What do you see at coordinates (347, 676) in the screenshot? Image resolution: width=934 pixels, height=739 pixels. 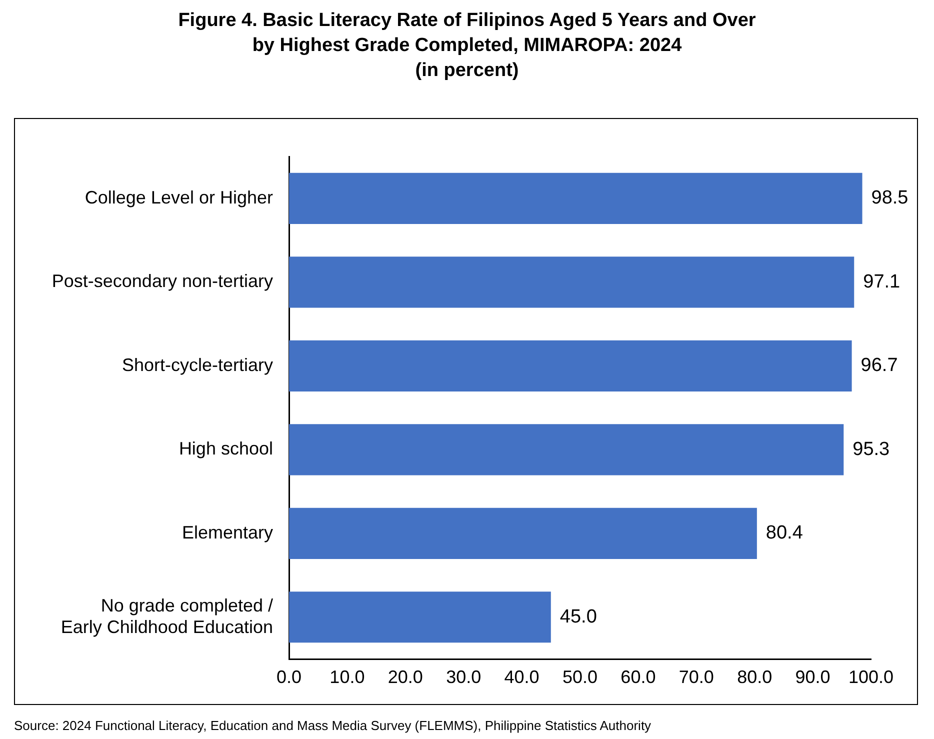 I see `x-tick-label: 10.0` at bounding box center [347, 676].